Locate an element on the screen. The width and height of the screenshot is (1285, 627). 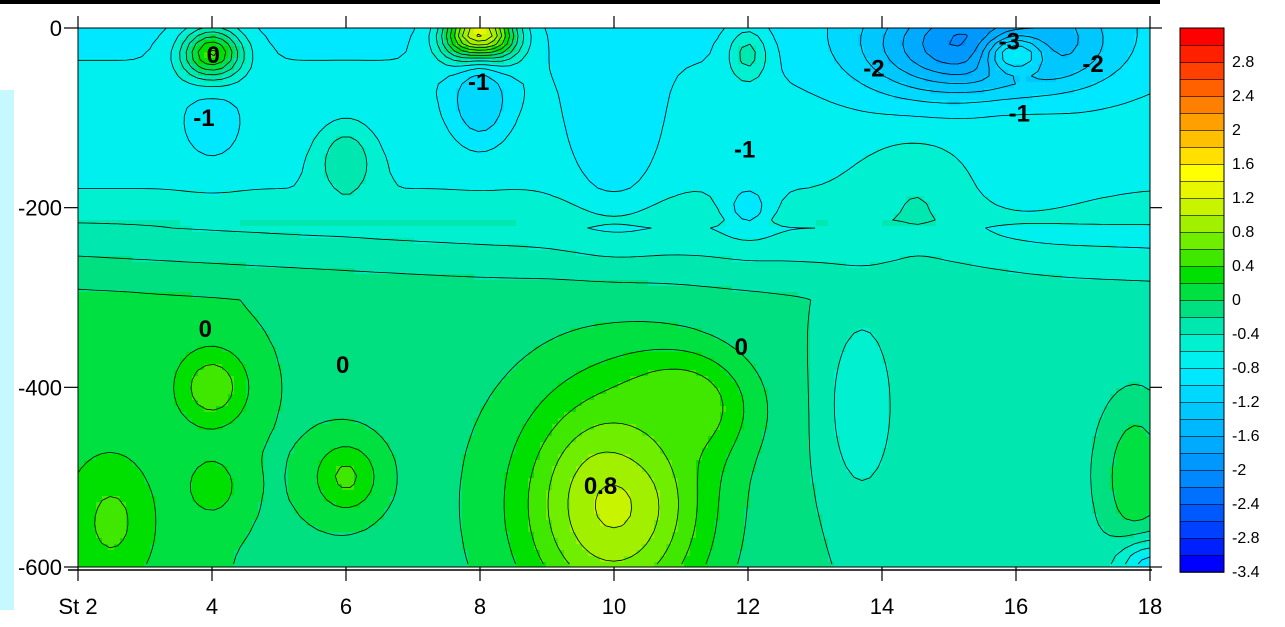
x-tick-label: 16 is located at coordinates (1016, 606).